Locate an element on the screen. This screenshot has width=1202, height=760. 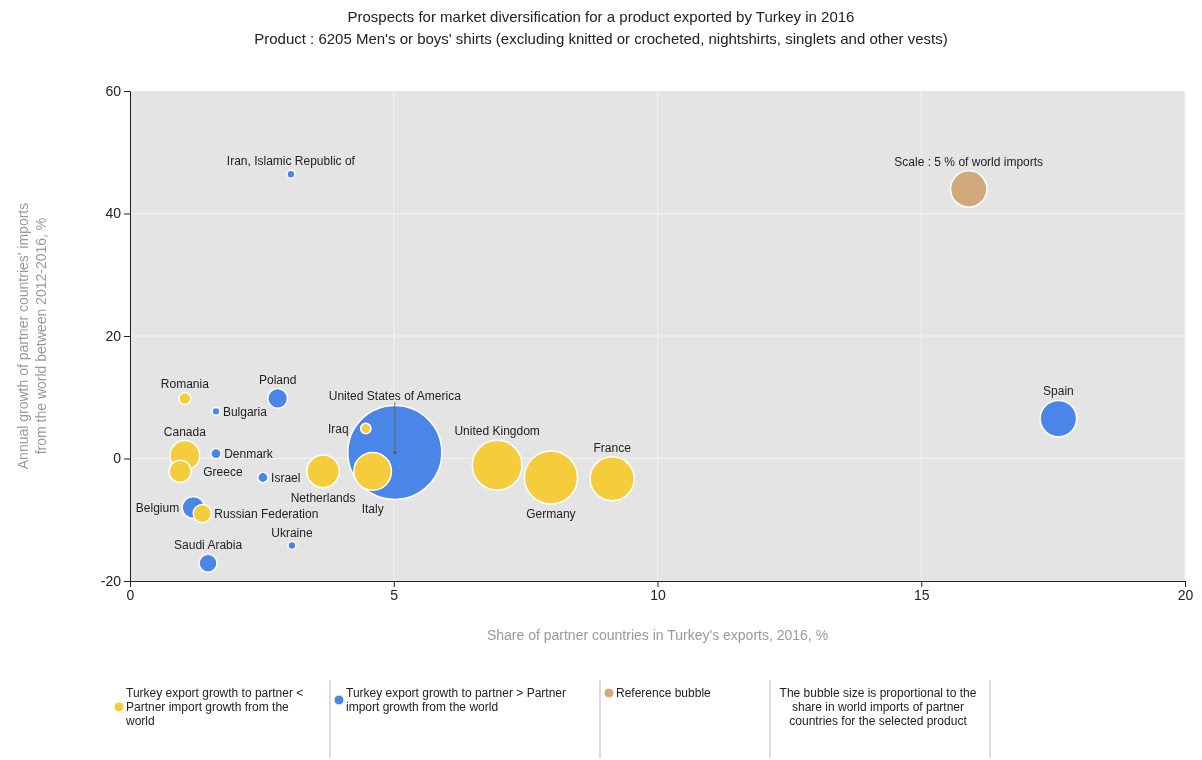
annotation: France is located at coordinates (612, 447).